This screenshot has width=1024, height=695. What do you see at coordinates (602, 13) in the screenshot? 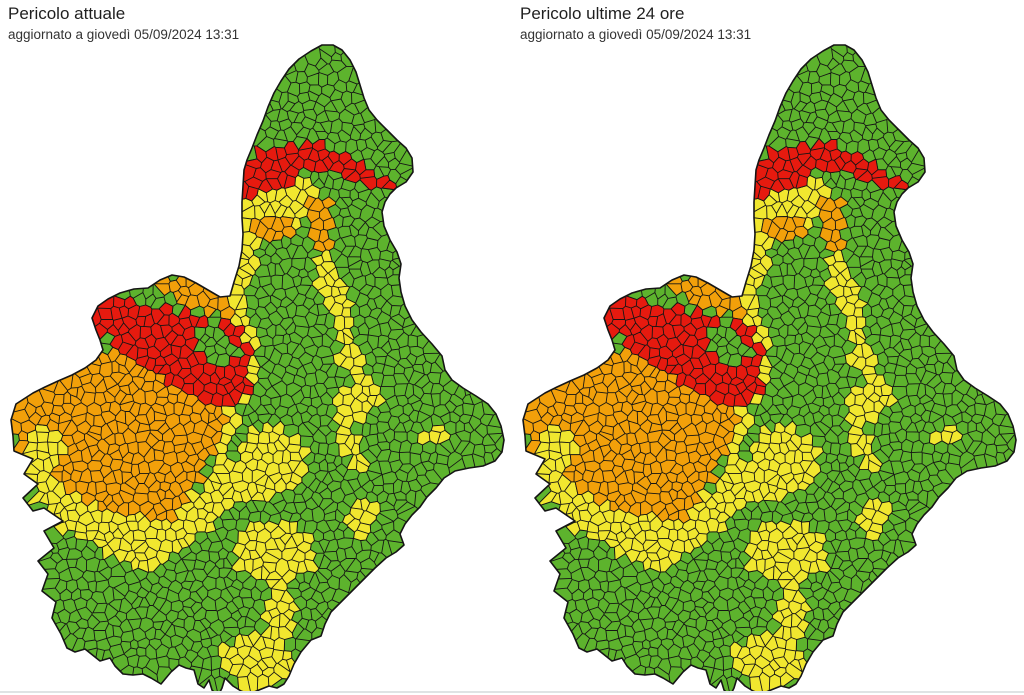
I see `panel-title: Pericolo ultime 24 ore` at bounding box center [602, 13].